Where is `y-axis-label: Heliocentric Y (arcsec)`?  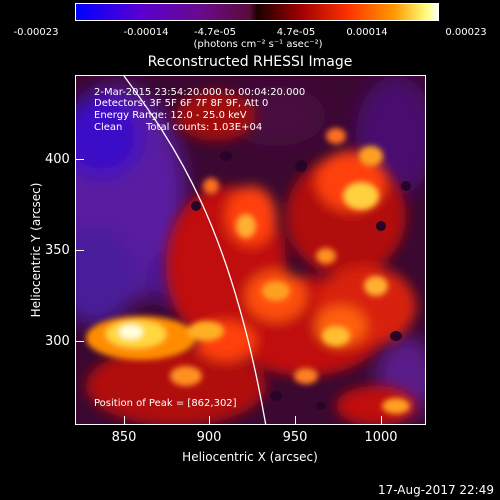
y-axis-label: Heliocentric Y (arcsec) is located at coordinates (36, 250).